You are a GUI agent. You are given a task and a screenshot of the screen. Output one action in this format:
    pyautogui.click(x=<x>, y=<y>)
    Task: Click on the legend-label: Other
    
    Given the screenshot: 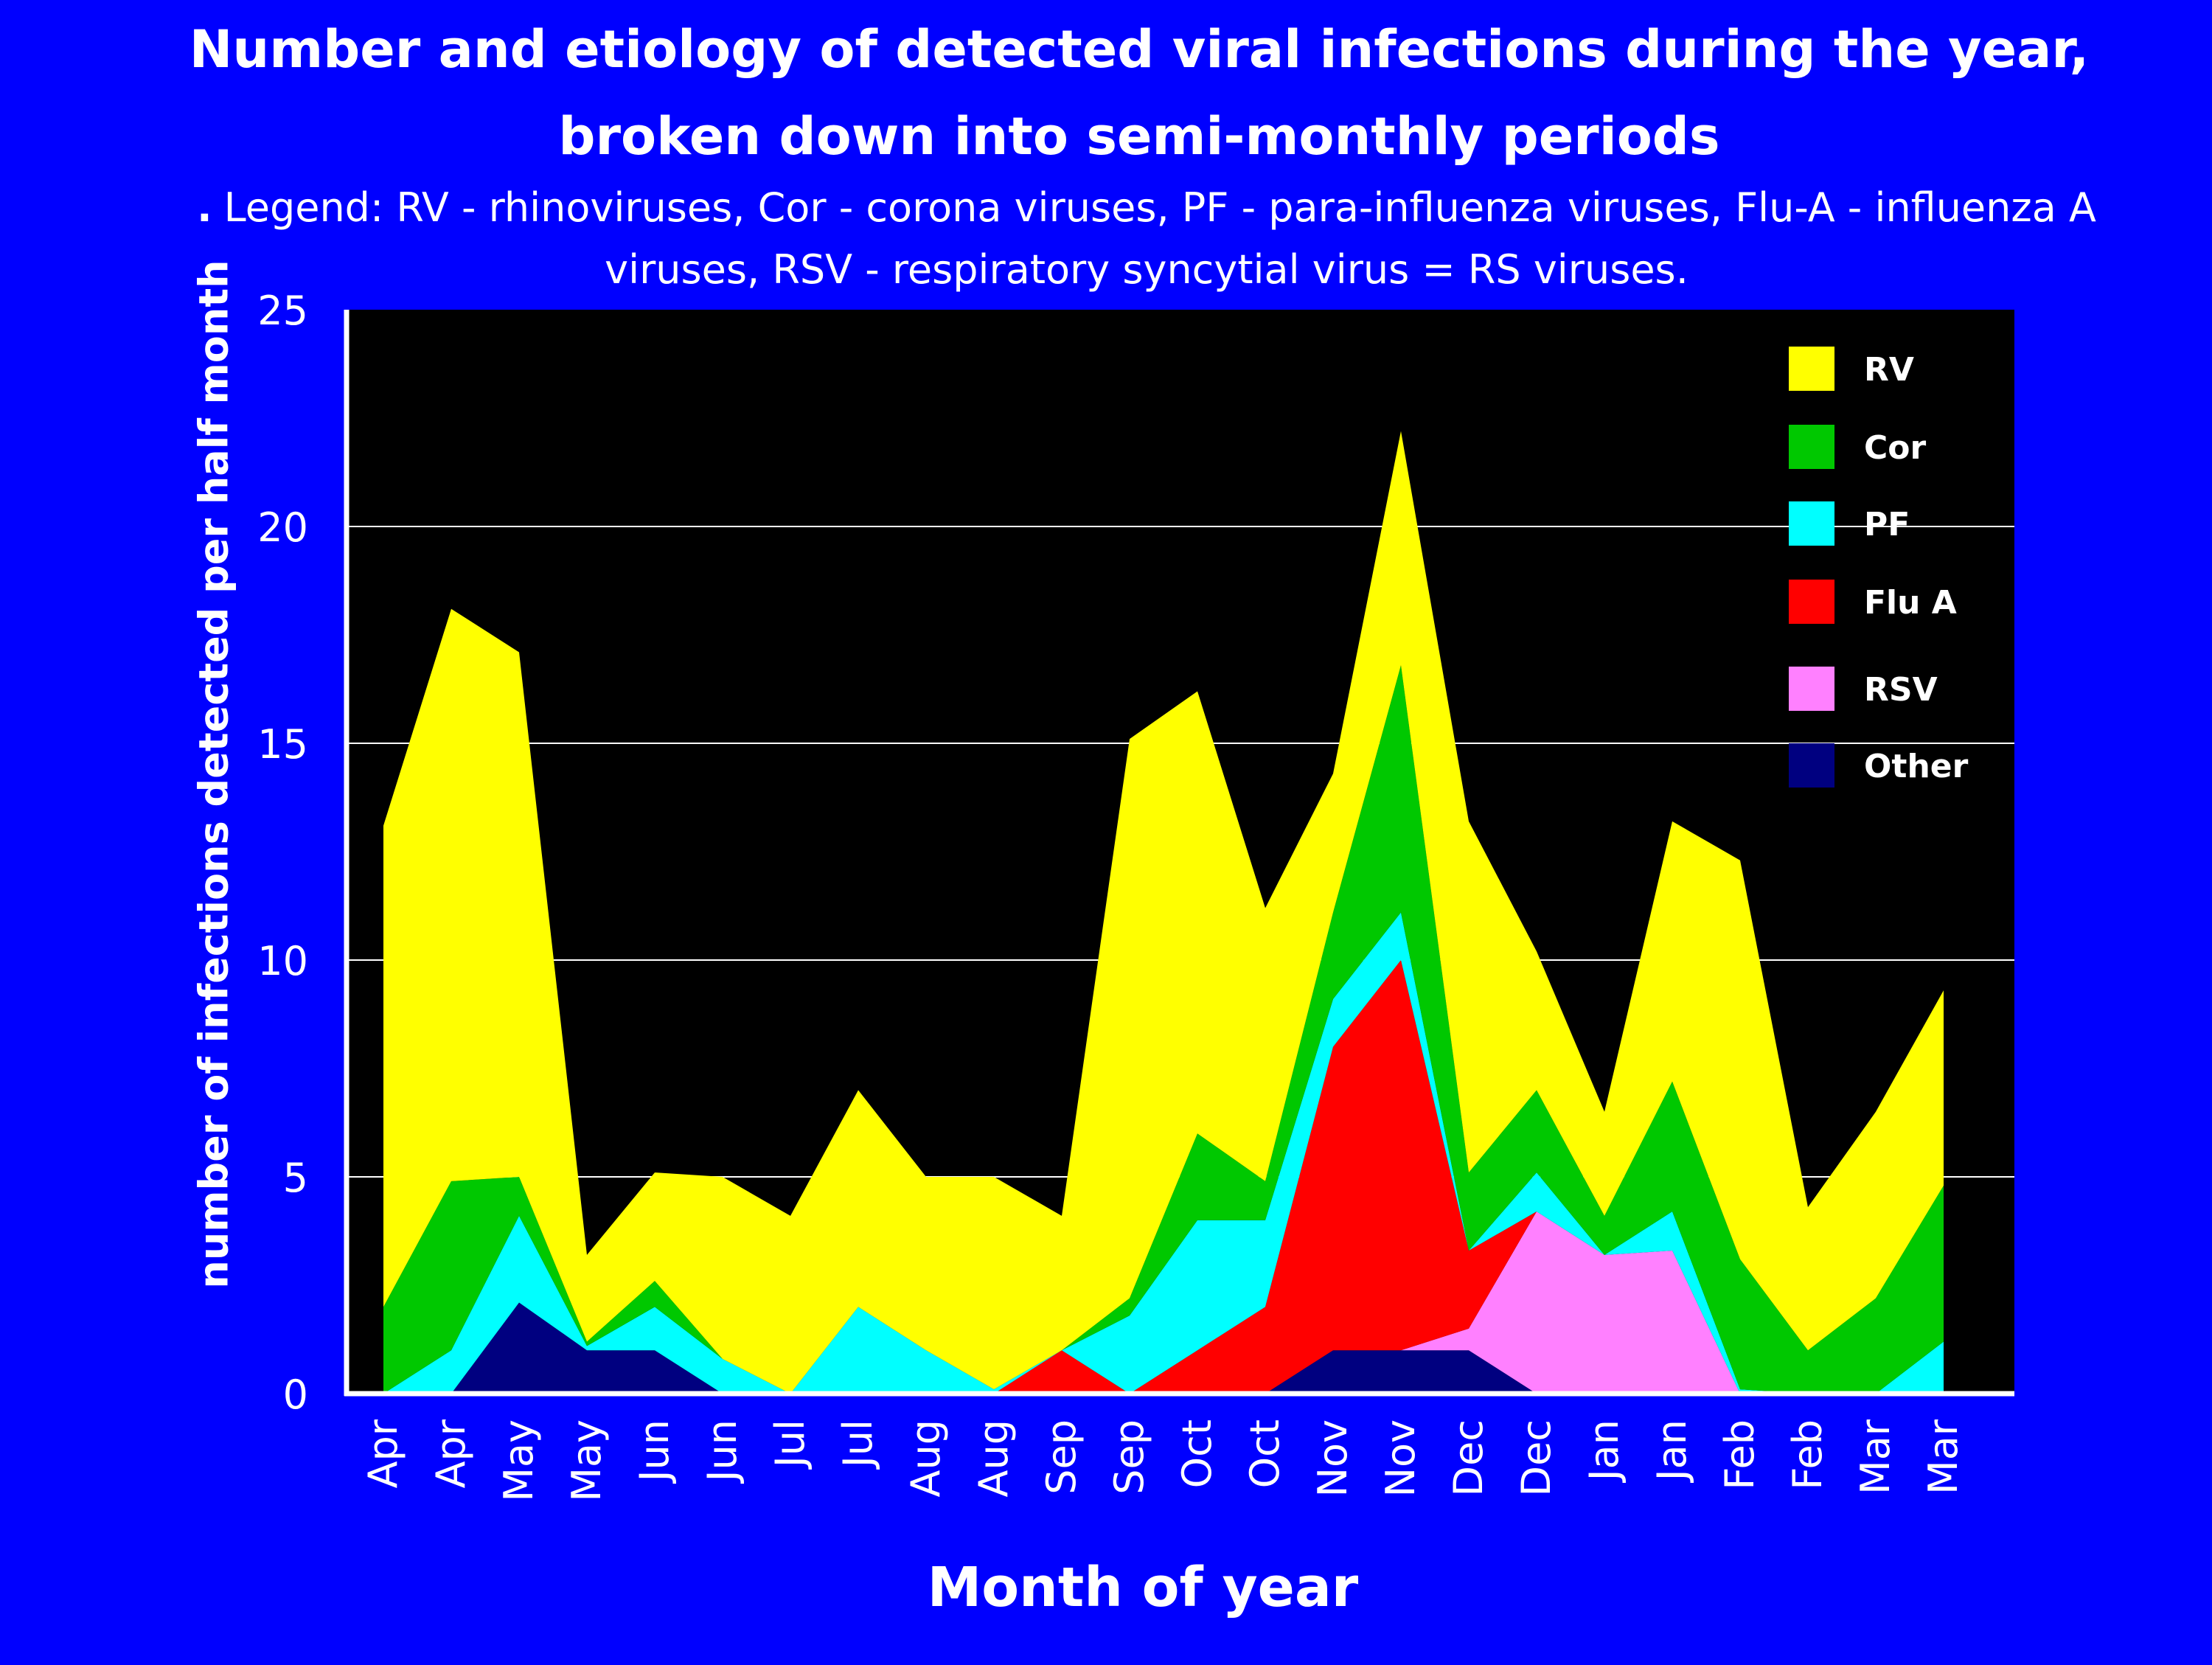 What is the action you would take?
    pyautogui.click(x=1916, y=767)
    